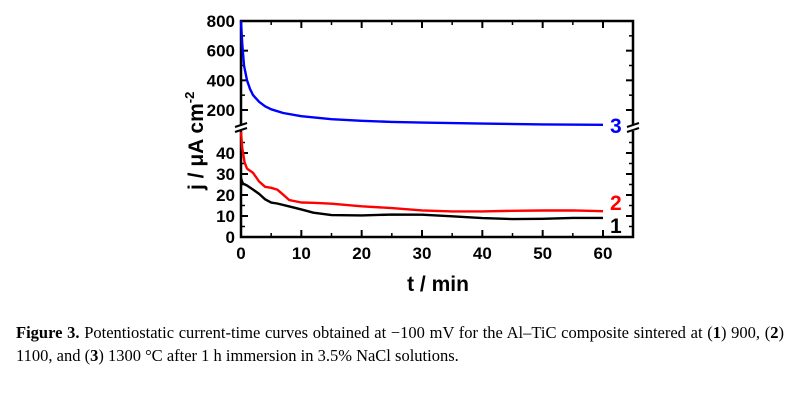 The height and width of the screenshot is (415, 800). What do you see at coordinates (616, 226) in the screenshot?
I see `series-label-1: 1` at bounding box center [616, 226].